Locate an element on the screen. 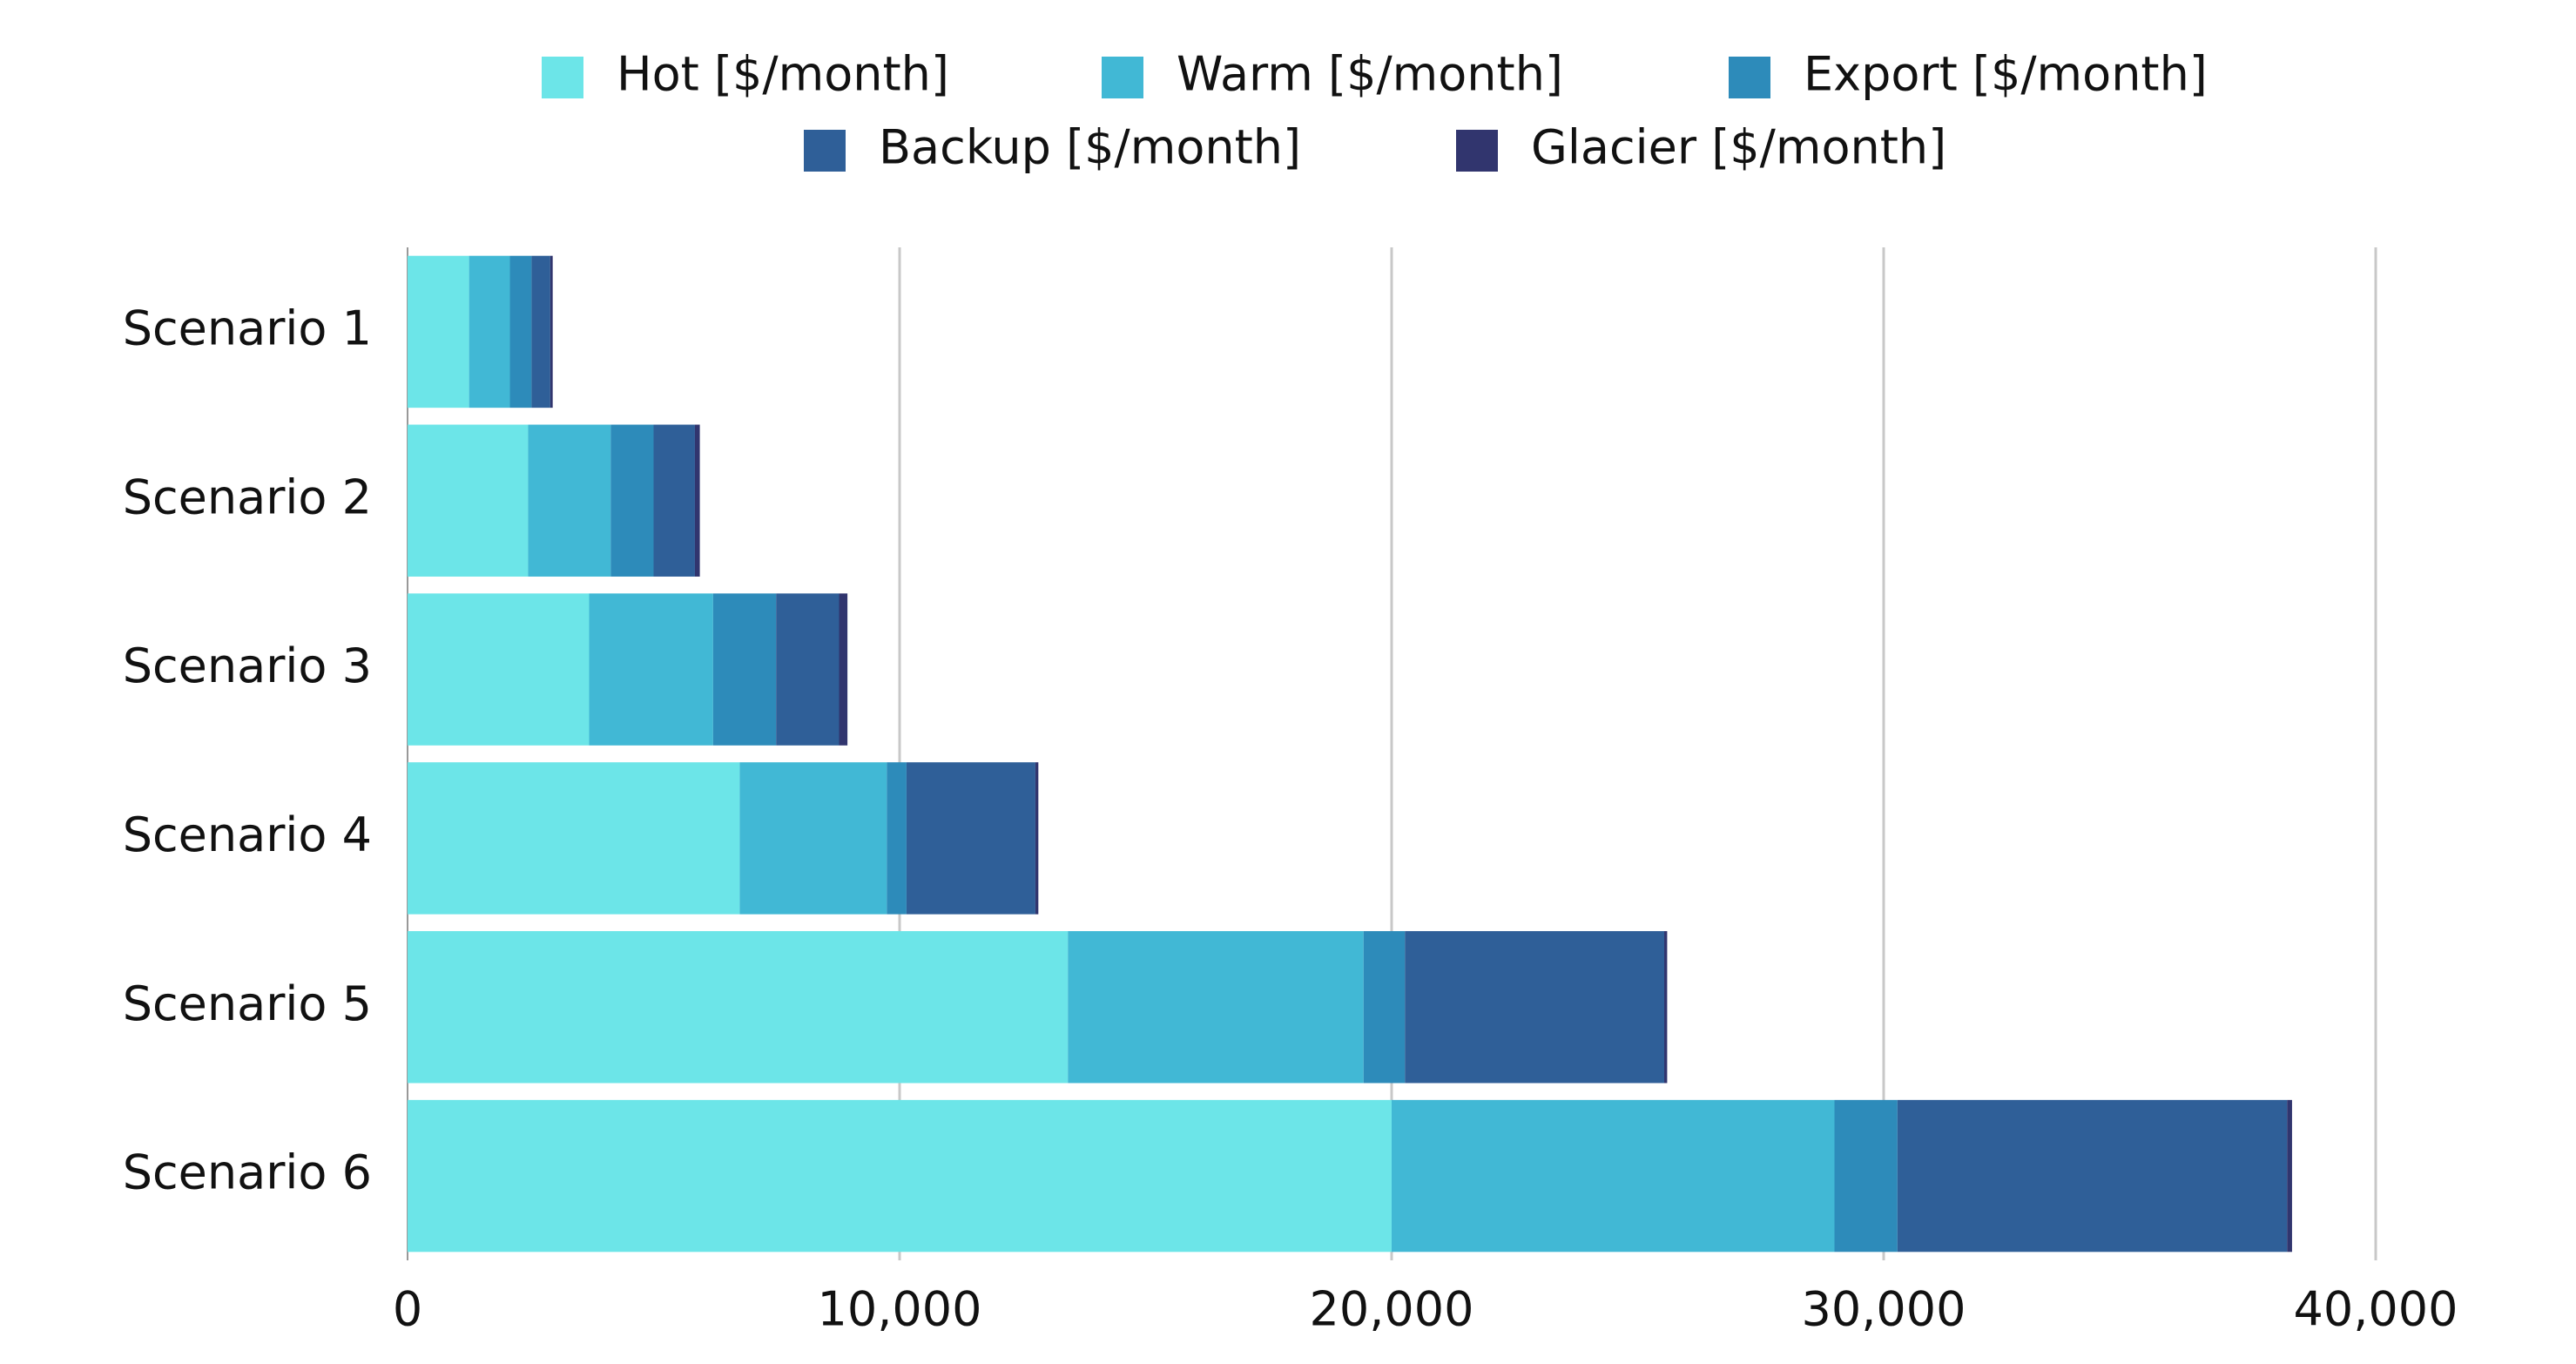 The image size is (2576, 1364). y-tick-label: Scenario 6 is located at coordinates (248, 1172).